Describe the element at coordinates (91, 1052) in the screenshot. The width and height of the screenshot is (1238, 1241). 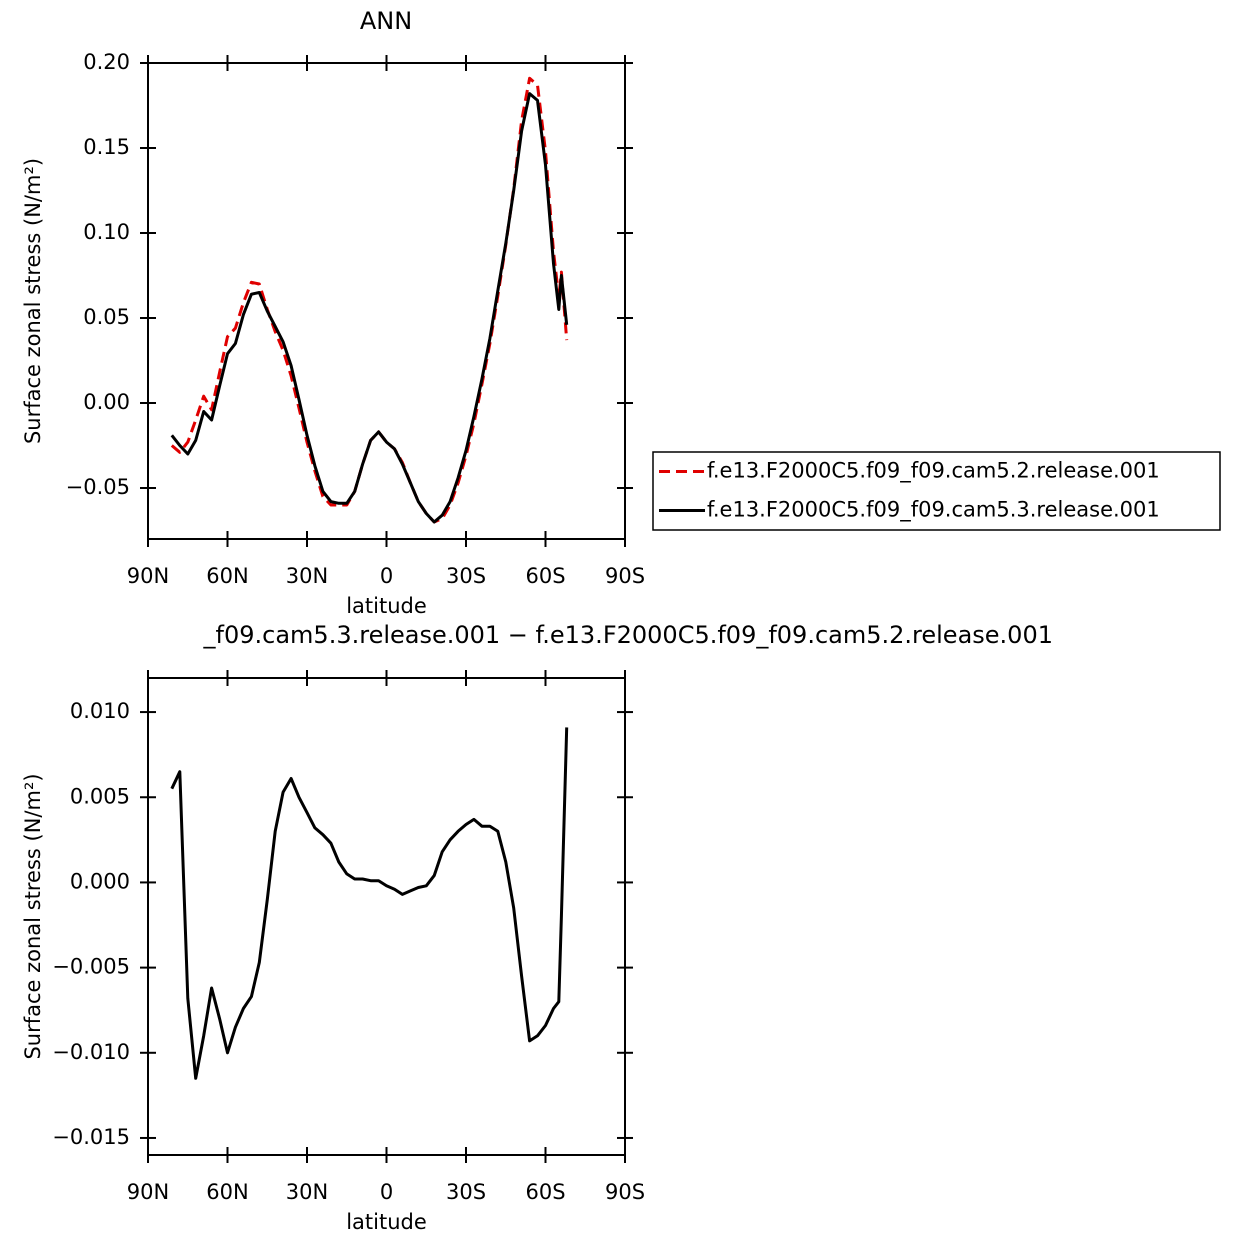
I see `y-tick-label: −0.010` at that location.